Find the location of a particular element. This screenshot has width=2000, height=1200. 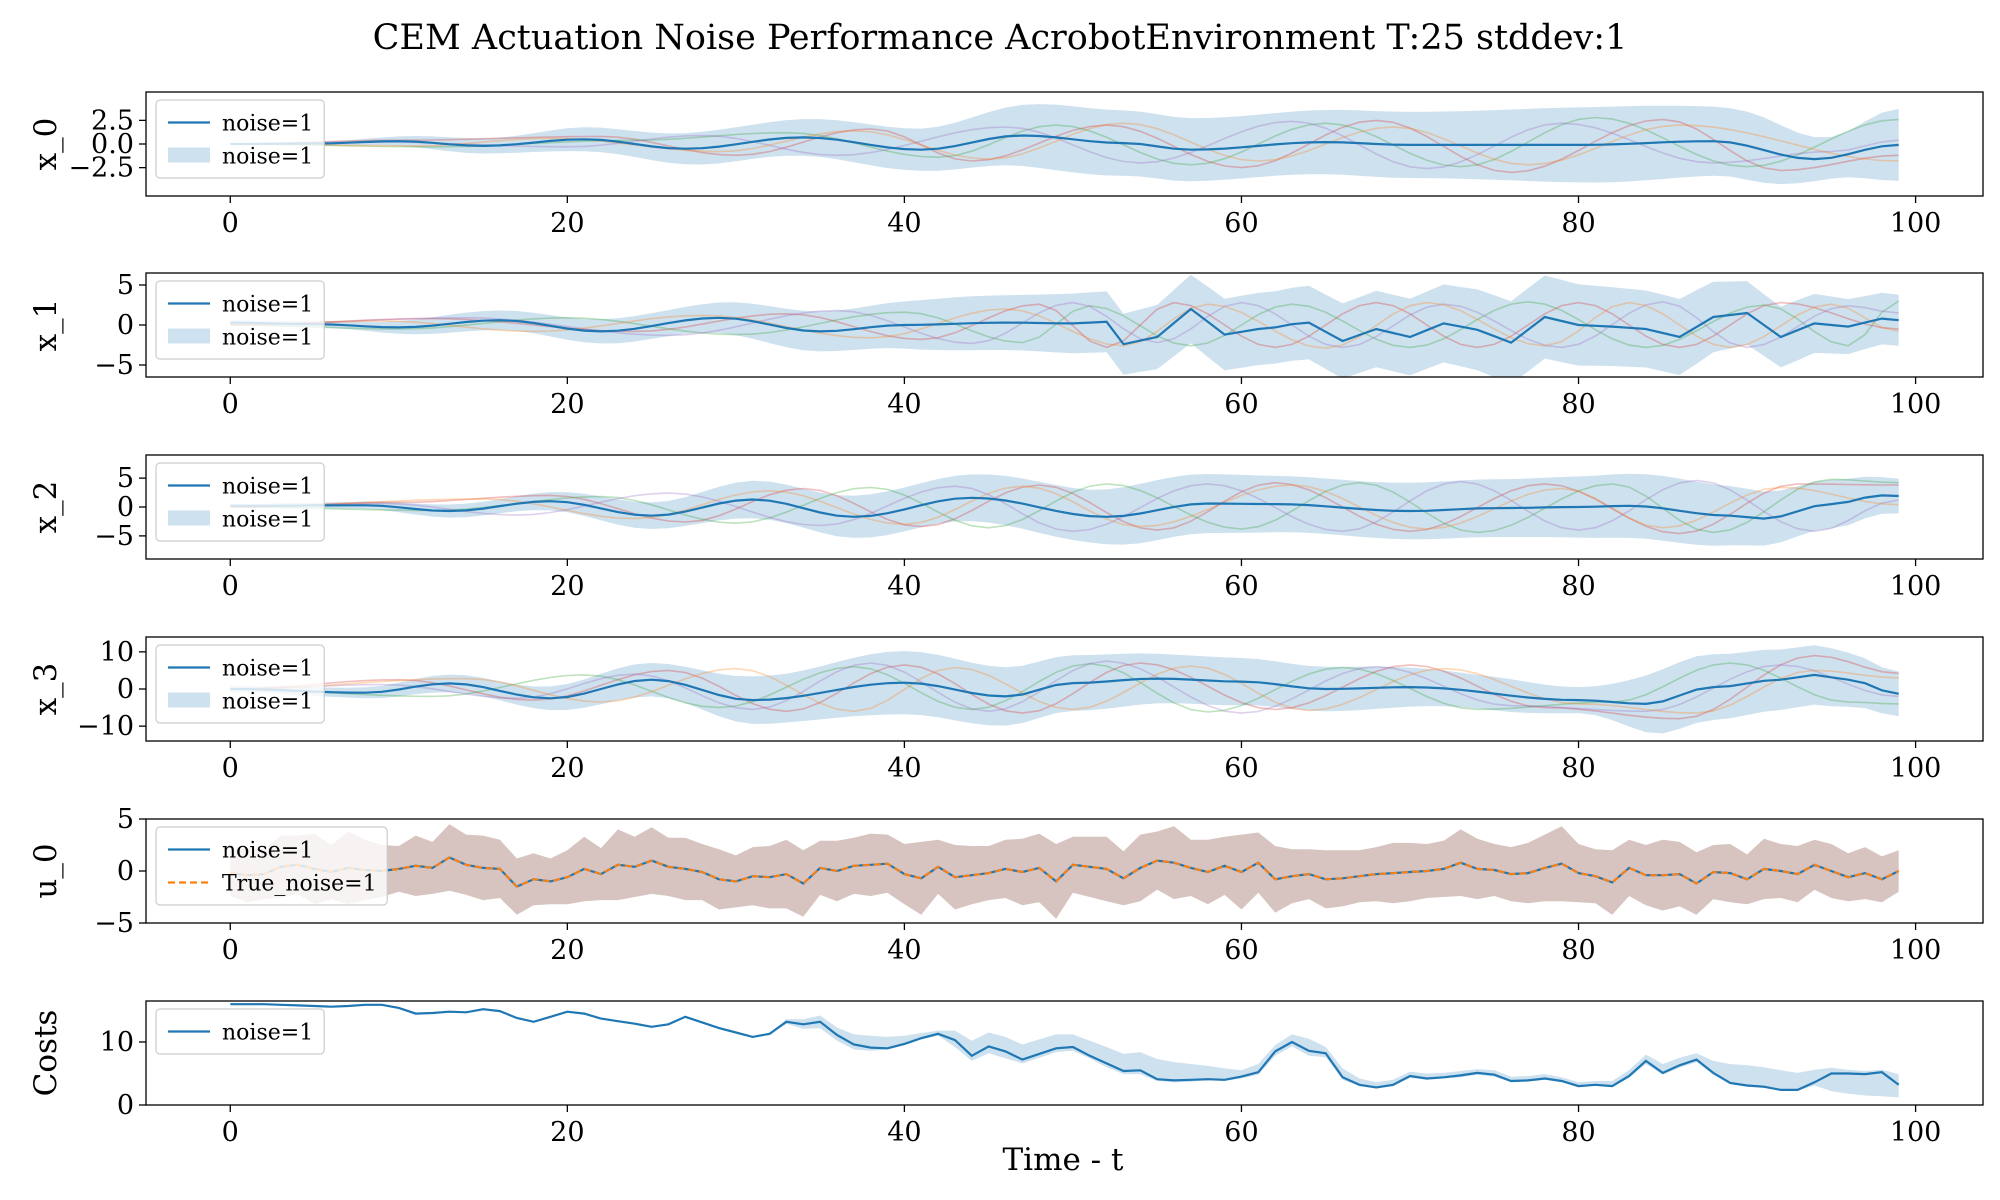

y-tick-label: 5 is located at coordinates (125, 285).